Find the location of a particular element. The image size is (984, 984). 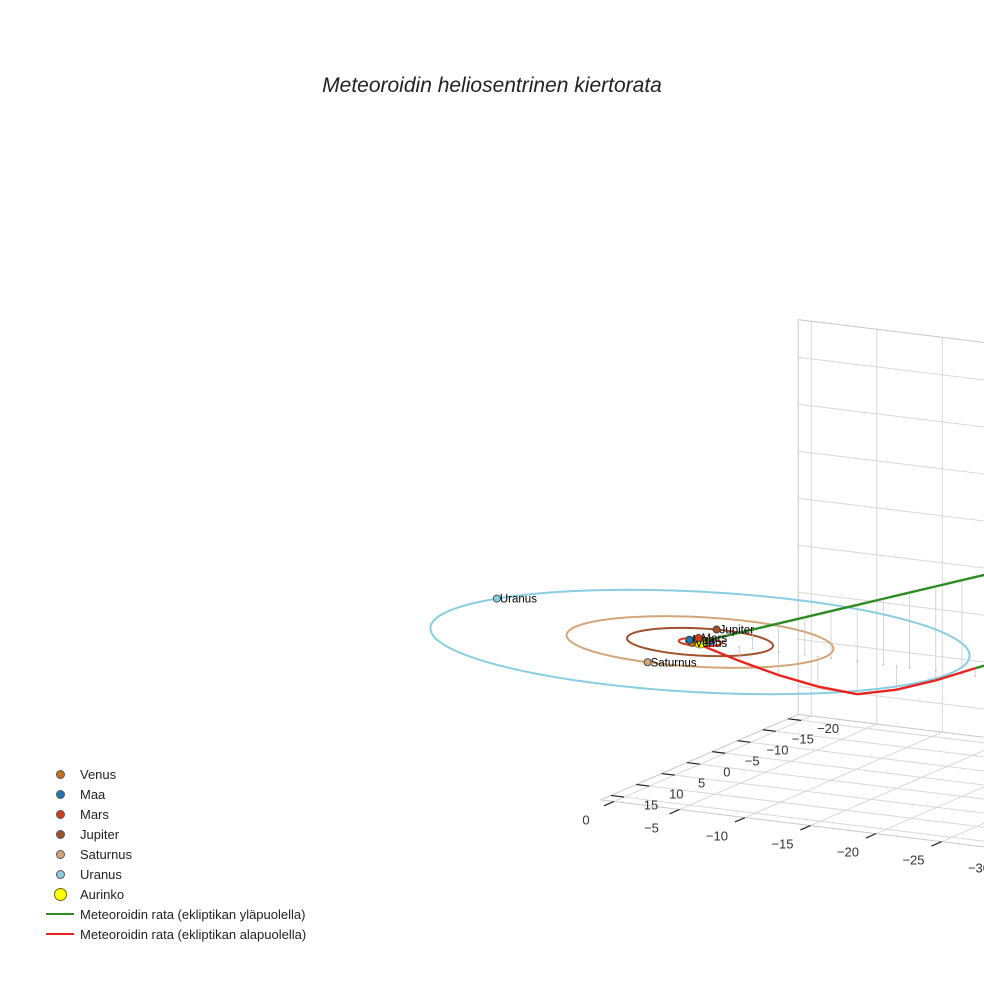

planet-label-uranus: Uranus is located at coordinates (518, 600).